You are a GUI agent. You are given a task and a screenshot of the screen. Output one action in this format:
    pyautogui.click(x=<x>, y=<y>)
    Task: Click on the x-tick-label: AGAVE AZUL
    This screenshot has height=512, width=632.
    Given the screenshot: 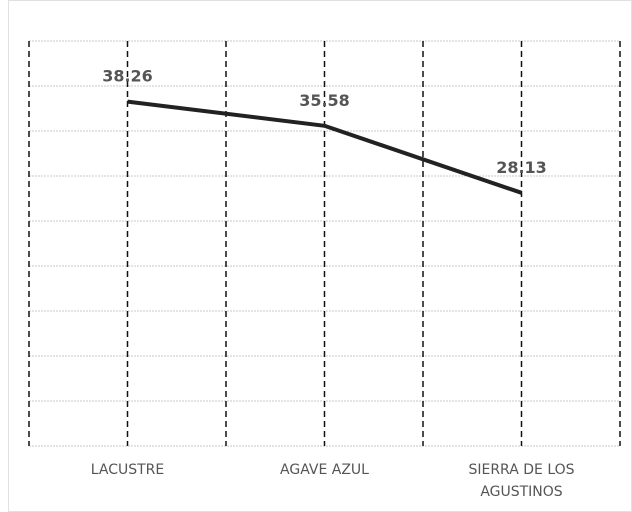 What is the action you would take?
    pyautogui.click(x=324, y=470)
    